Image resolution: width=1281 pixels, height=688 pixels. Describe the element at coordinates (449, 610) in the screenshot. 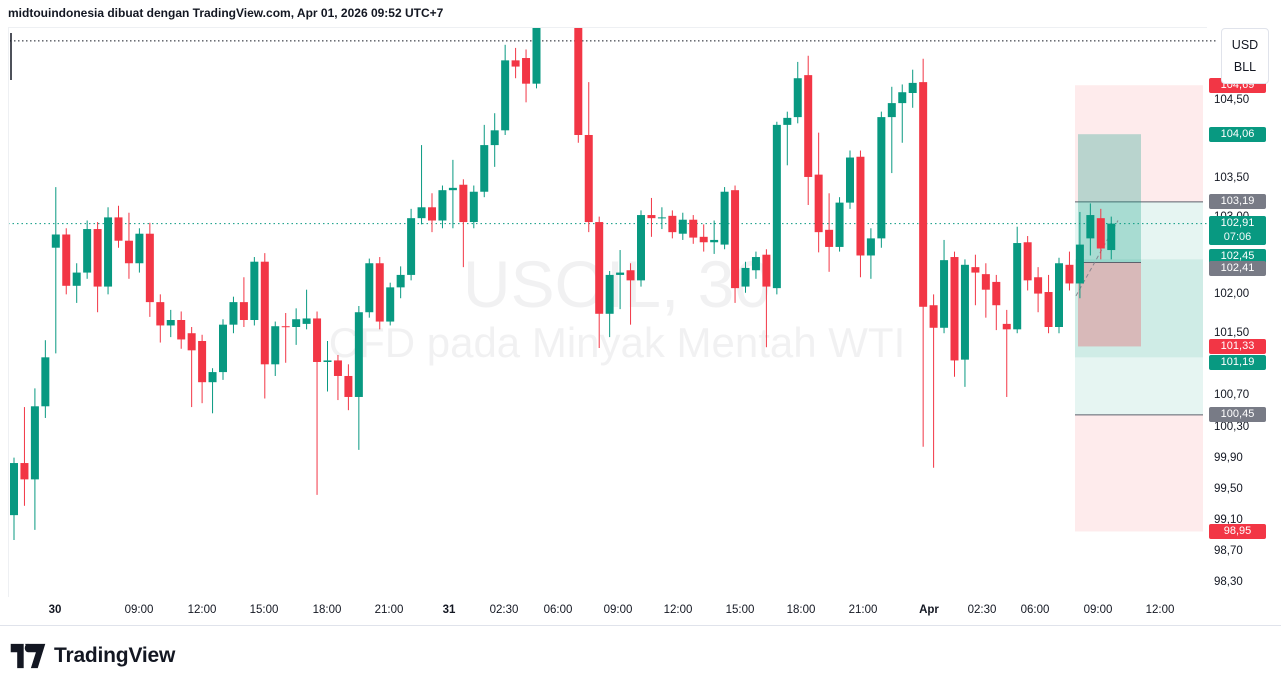

I see `time-tick-label: 31` at that location.